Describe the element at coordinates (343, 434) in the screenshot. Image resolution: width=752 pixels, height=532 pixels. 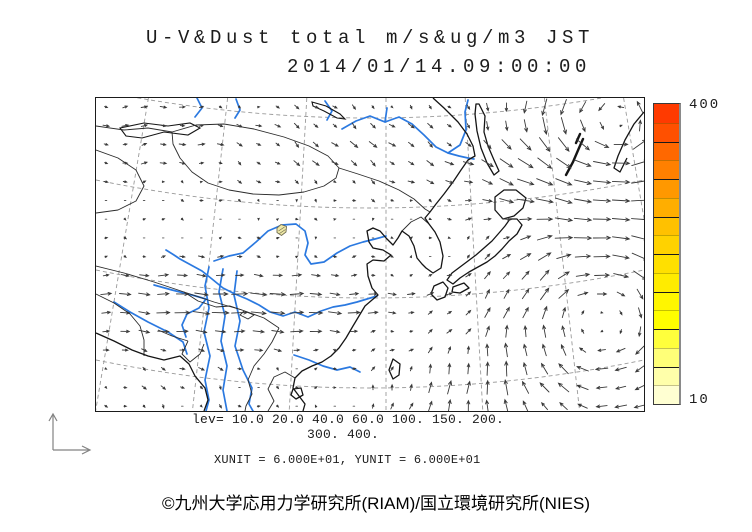
I see `legend-levels-line2: 300. 400.` at that location.